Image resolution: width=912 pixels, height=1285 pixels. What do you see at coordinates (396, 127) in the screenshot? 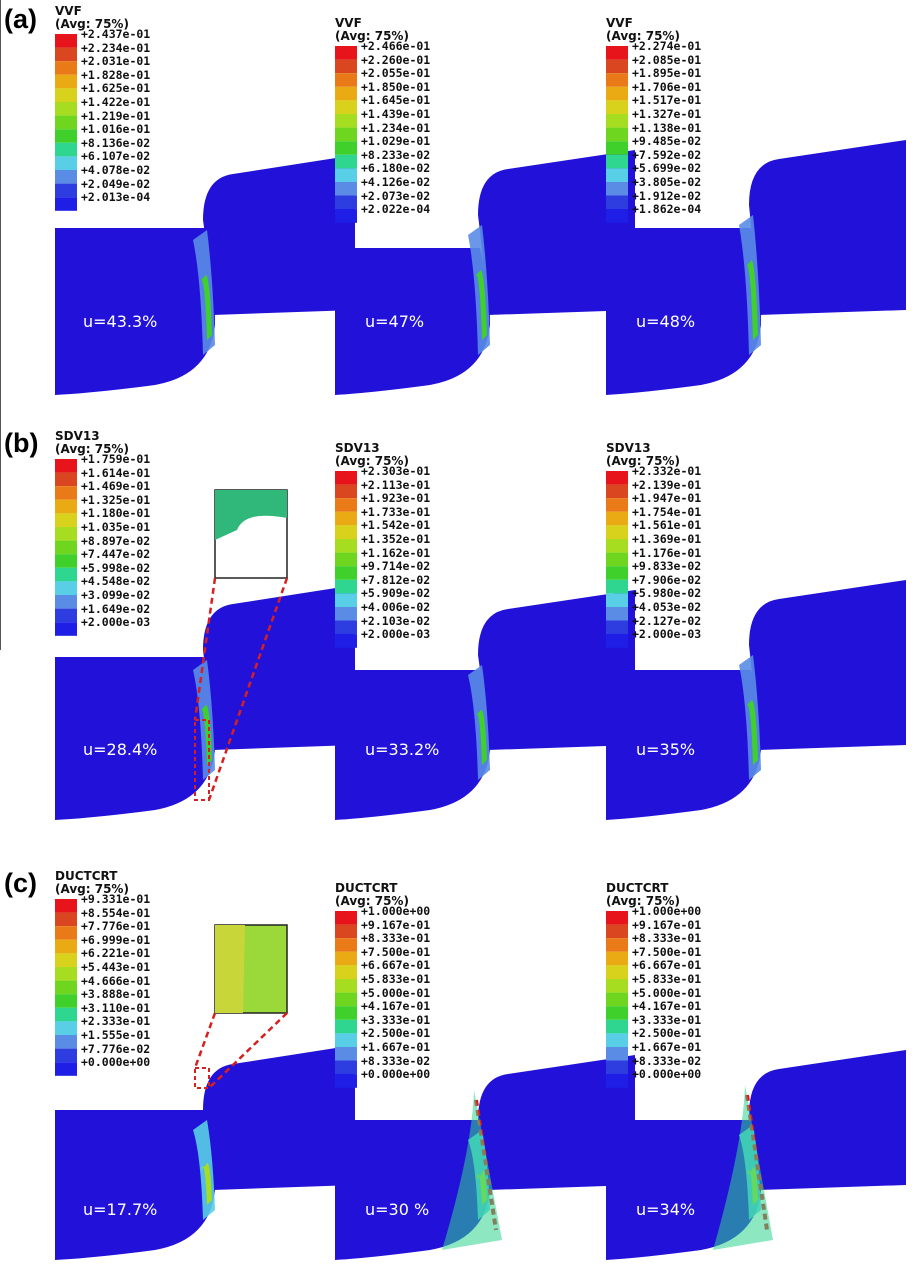
I see `legend-tick-label: +1.234e-01` at bounding box center [396, 127].